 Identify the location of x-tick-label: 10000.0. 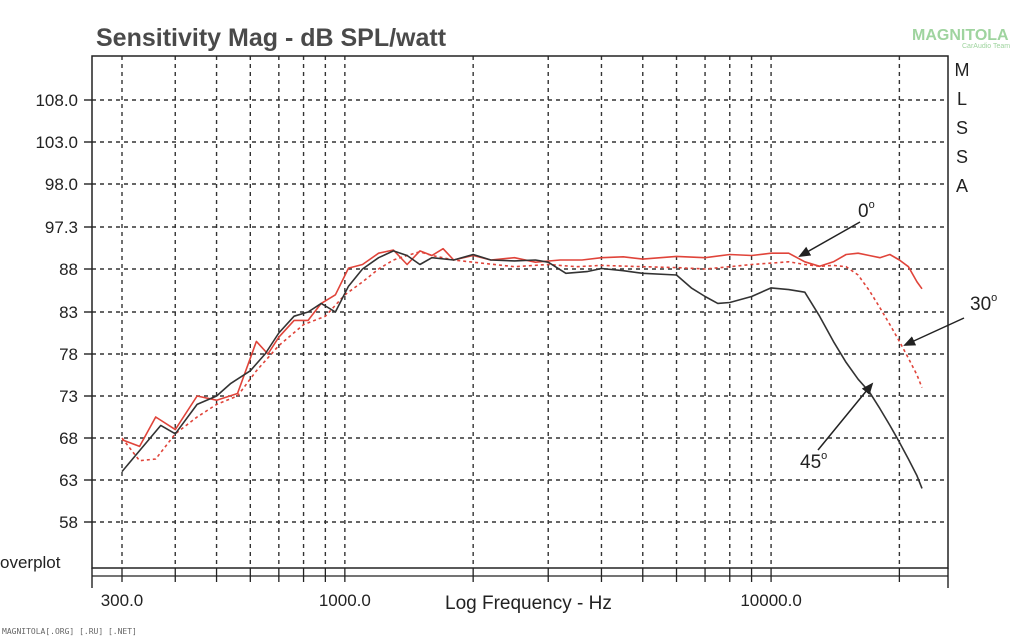
(770, 600).